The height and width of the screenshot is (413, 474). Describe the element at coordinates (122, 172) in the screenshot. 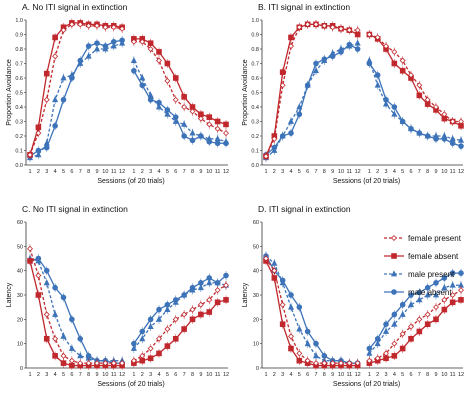

I see `x-tick-label-training: 12` at that location.